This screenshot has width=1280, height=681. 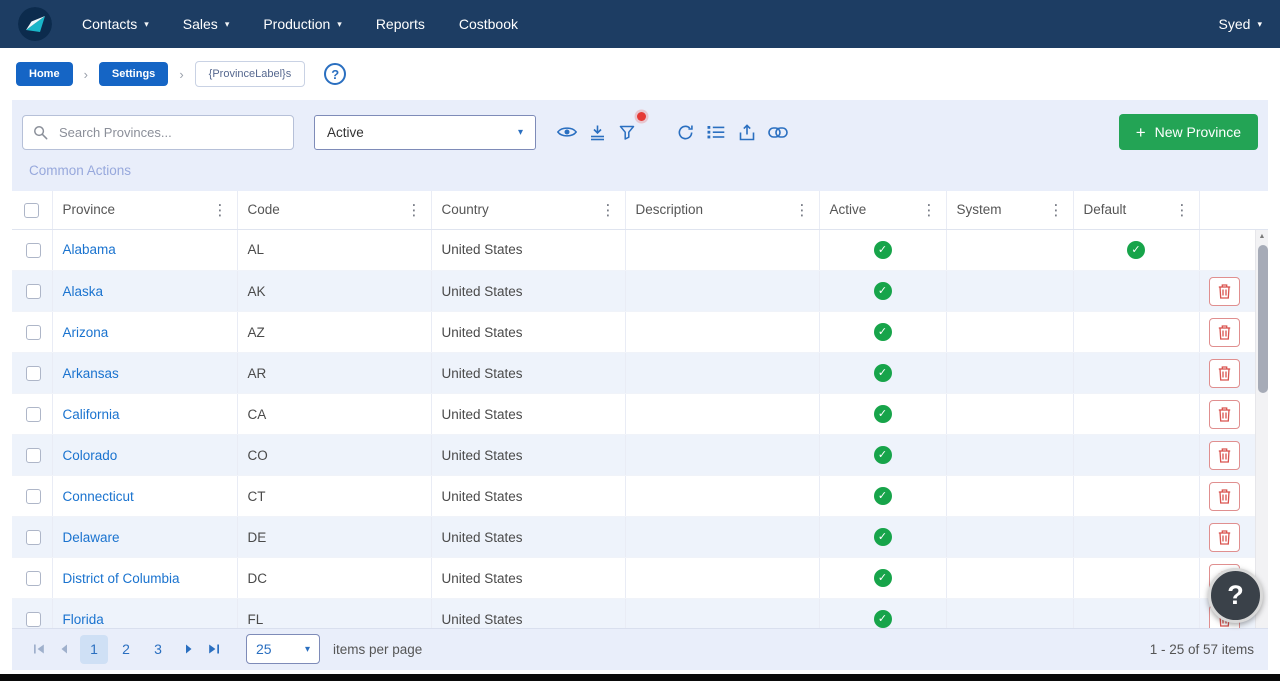 What do you see at coordinates (85, 332) in the screenshot?
I see `province-link: Arizona` at bounding box center [85, 332].